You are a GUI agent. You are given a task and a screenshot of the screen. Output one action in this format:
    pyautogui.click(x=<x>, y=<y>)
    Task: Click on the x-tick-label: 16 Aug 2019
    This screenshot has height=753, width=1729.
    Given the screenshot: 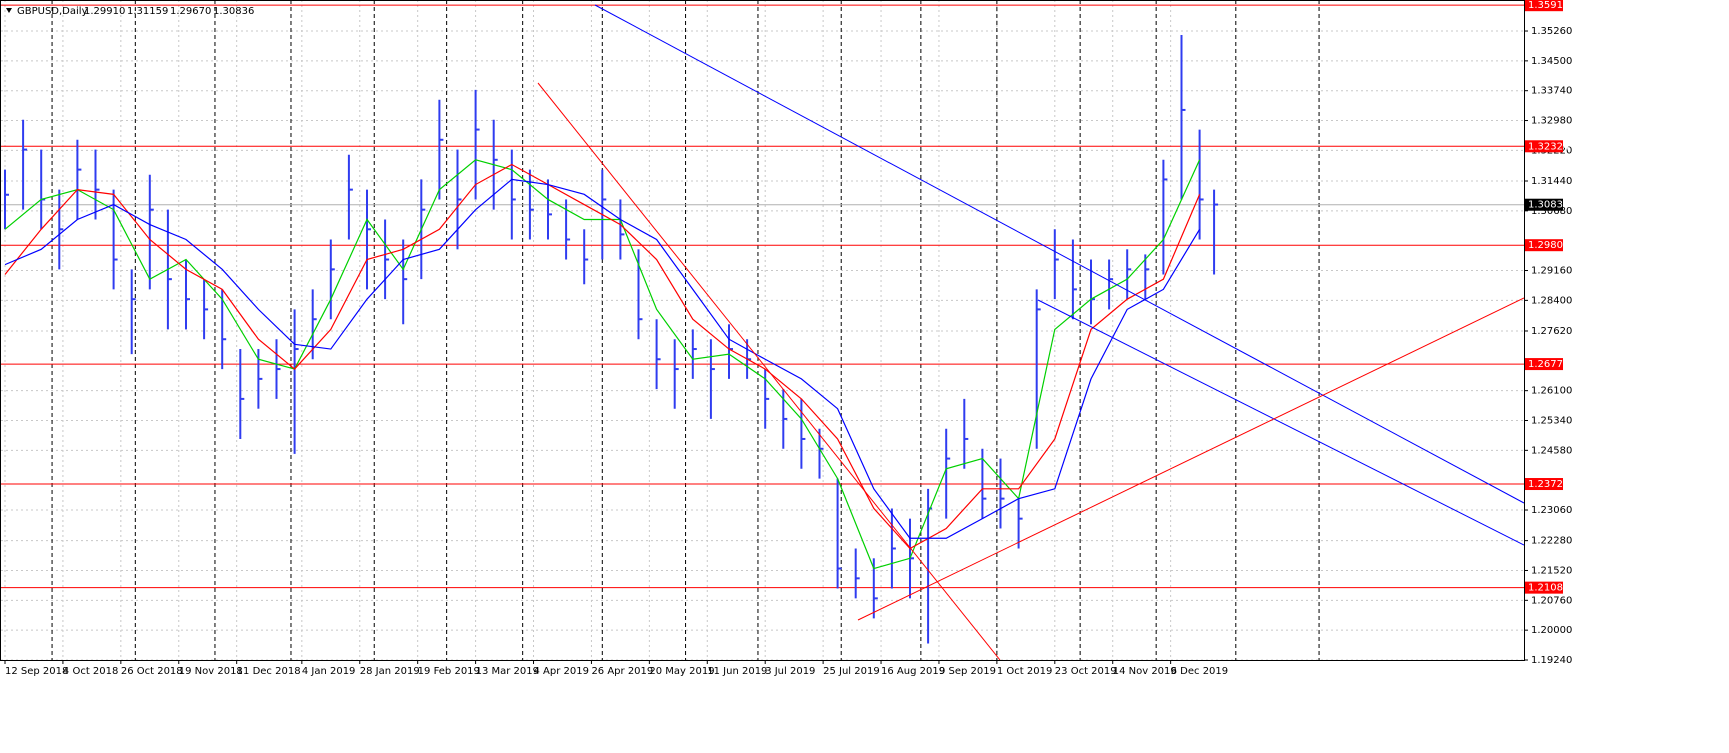 What is the action you would take?
    pyautogui.click(x=913, y=671)
    